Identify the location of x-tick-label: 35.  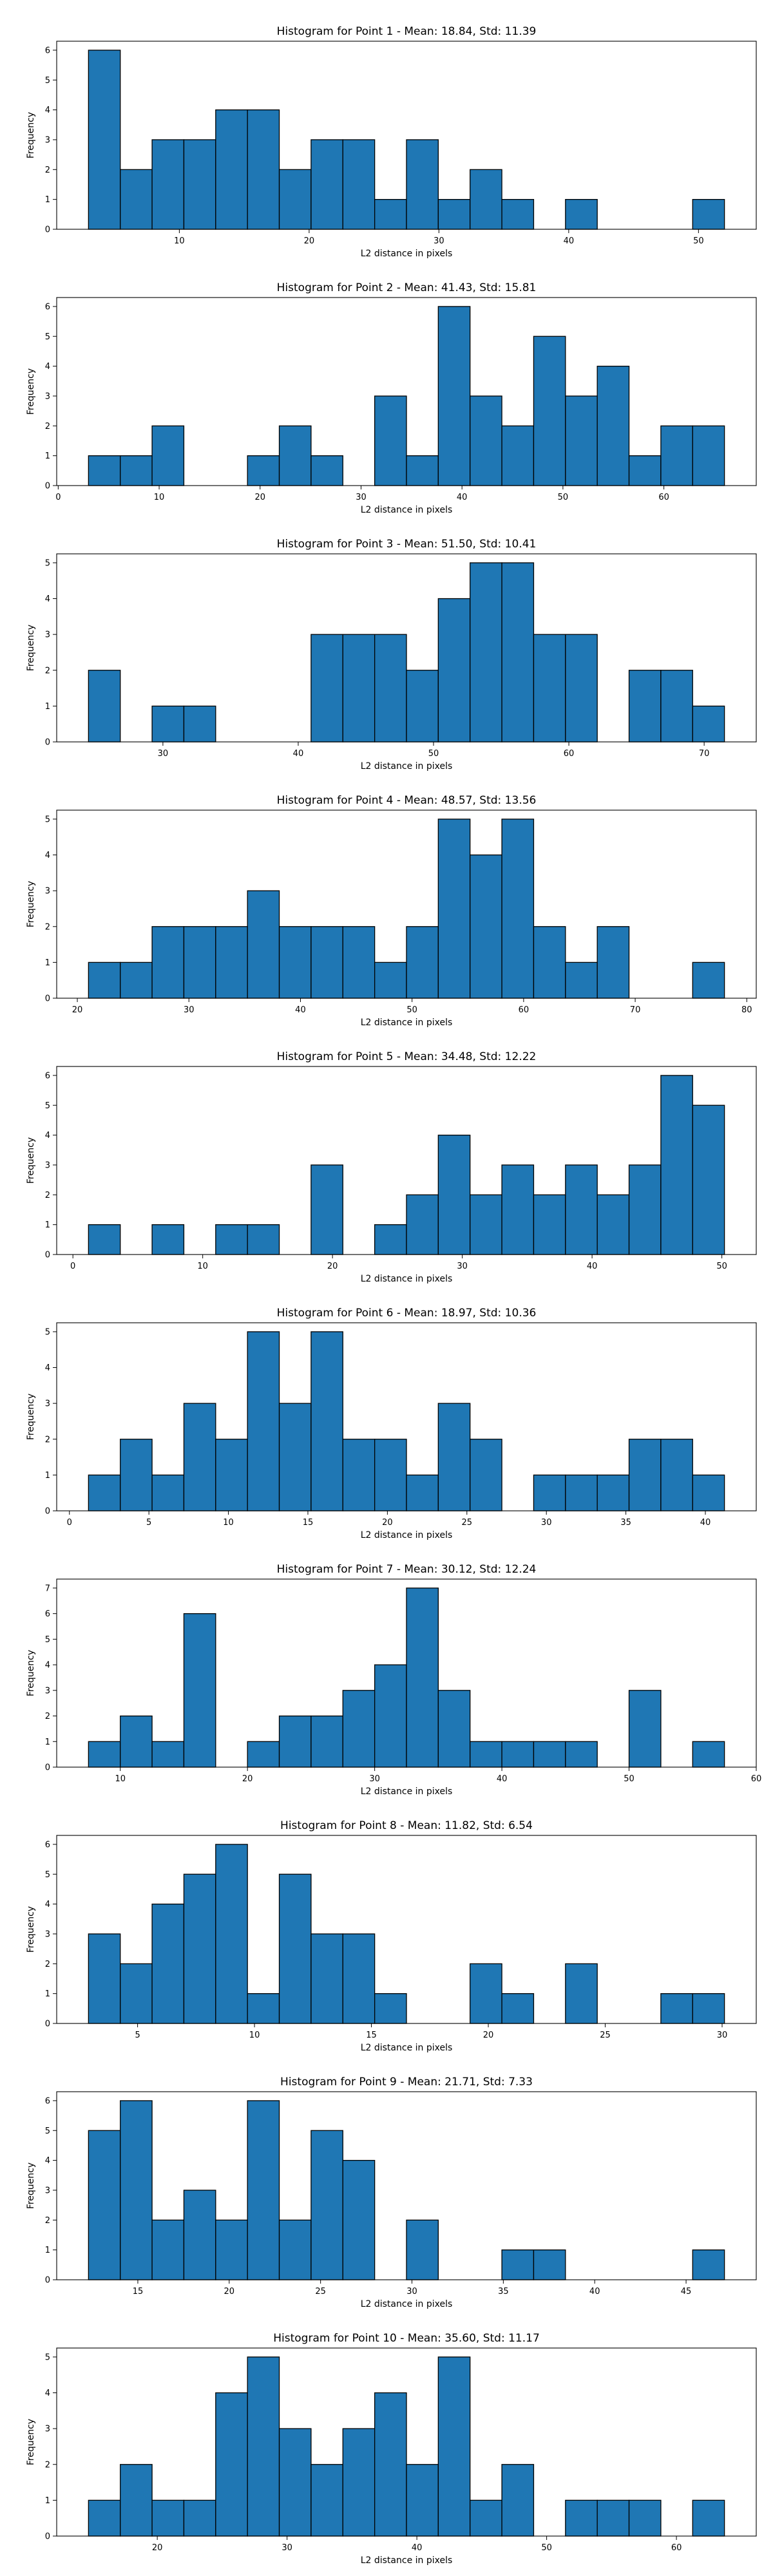
(625, 1523).